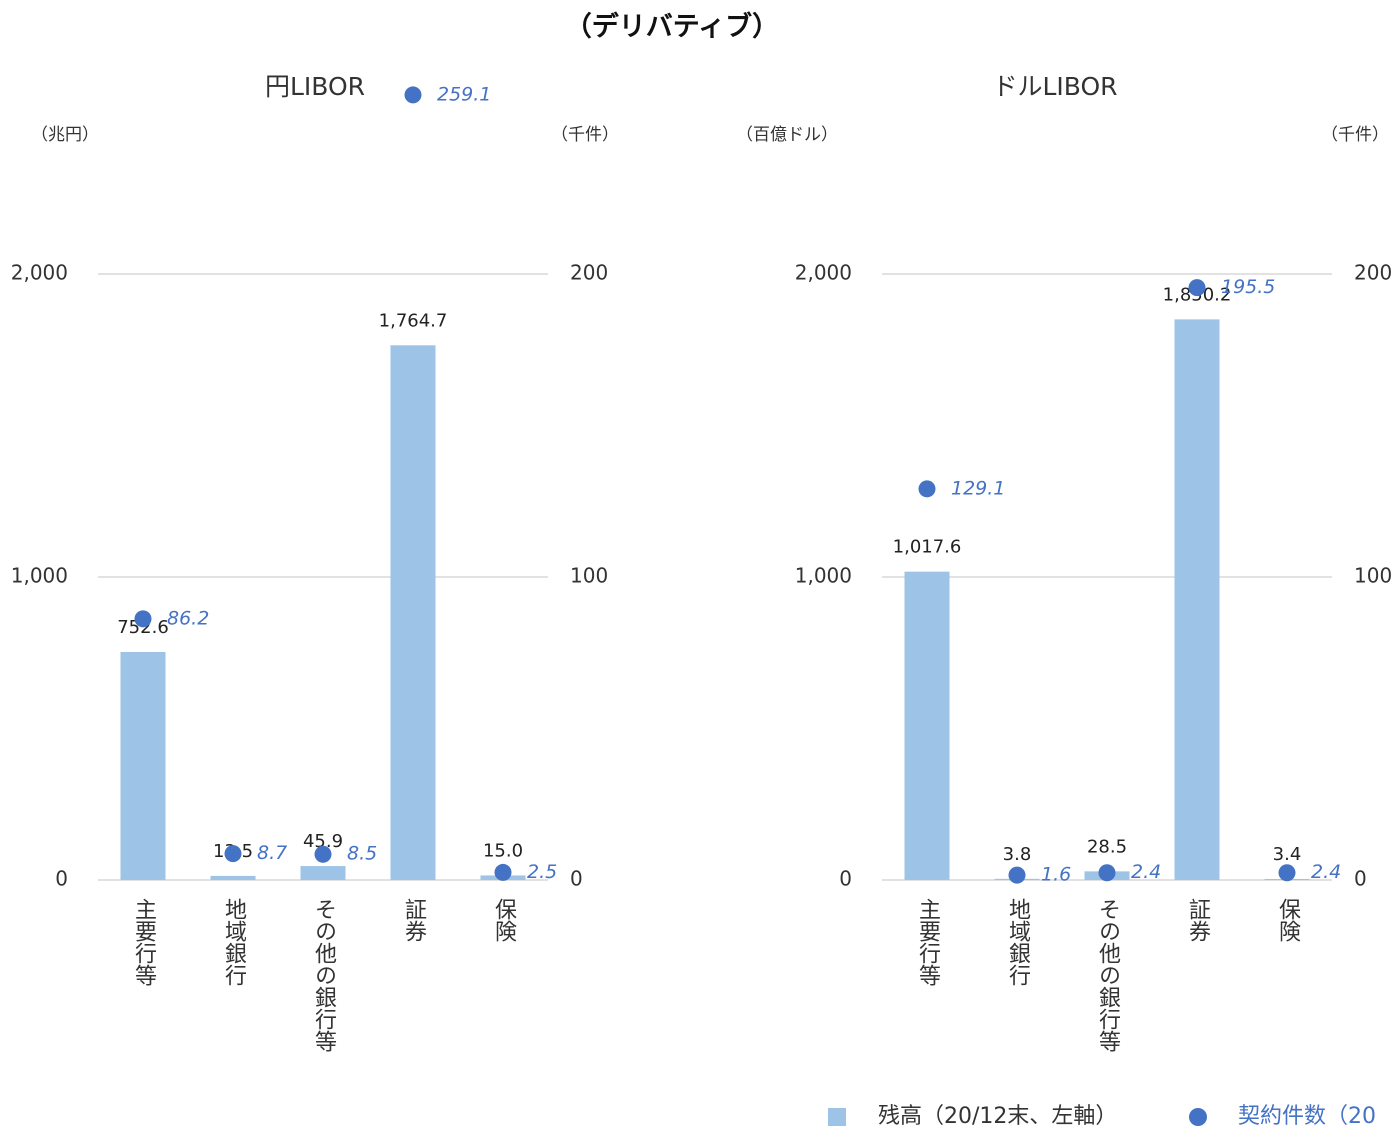  What do you see at coordinates (315, 86) in the screenshot?
I see `chart-title: 円LIBOR` at bounding box center [315, 86].